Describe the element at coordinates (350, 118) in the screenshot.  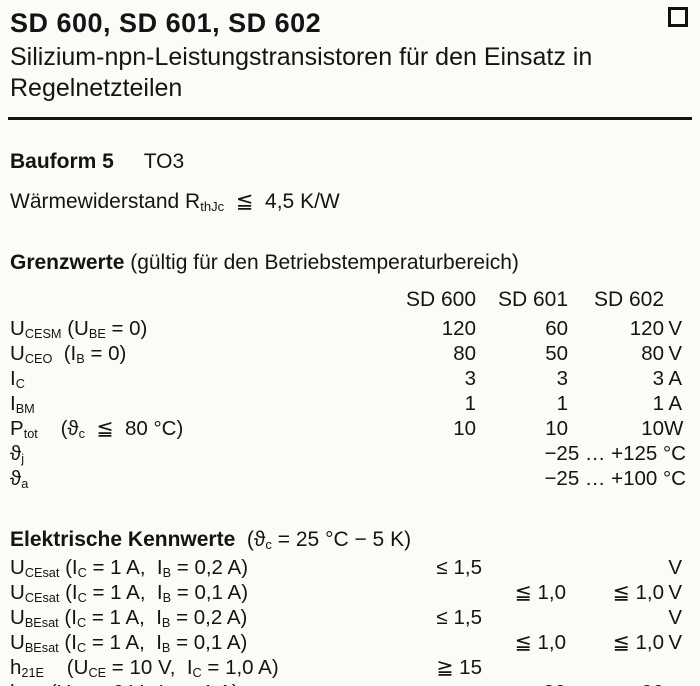
I see `horizontal-rule` at that location.